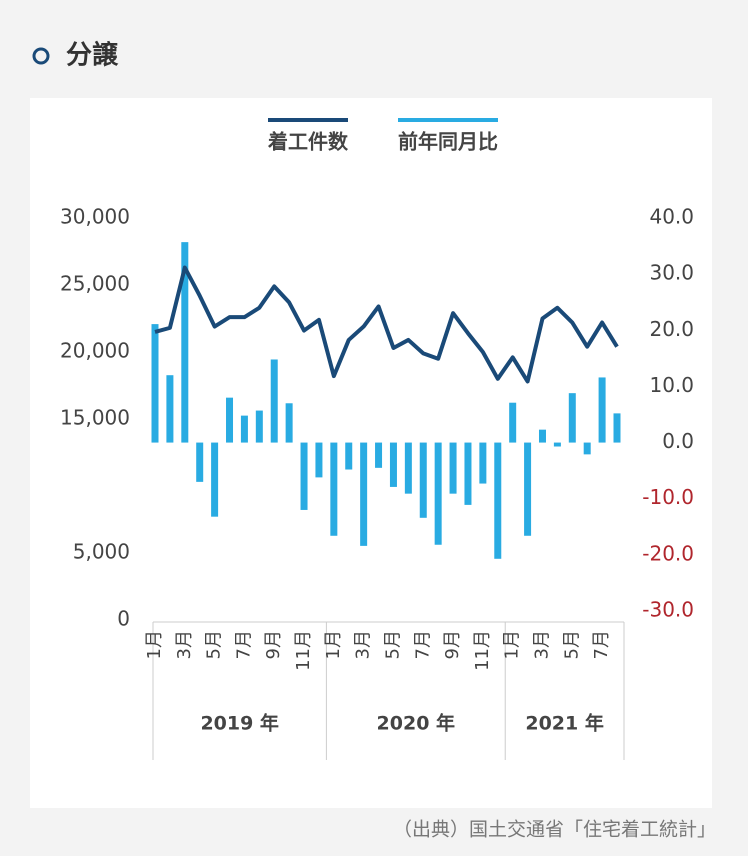  Describe the element at coordinates (95, 351) in the screenshot. I see `y-tick-label: 20,000` at that location.